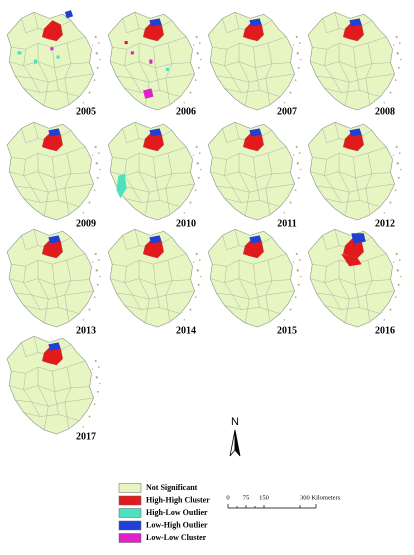 The image size is (414, 555). What do you see at coordinates (283, 501) in the screenshot?
I see `scale-bar: 0 75 150 300 Kilometers` at bounding box center [283, 501].